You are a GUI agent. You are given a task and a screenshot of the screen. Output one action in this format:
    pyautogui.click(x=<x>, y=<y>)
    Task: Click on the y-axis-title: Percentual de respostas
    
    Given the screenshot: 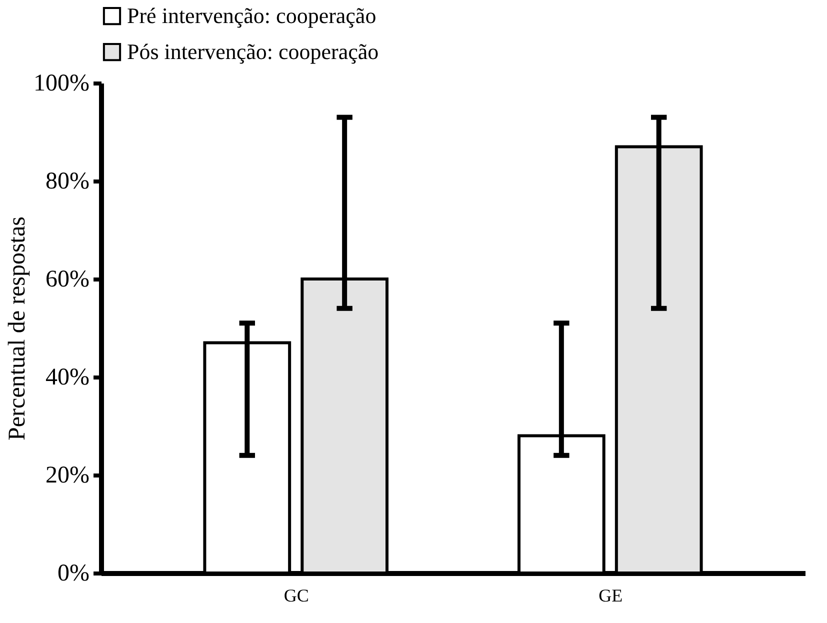 What is the action you would take?
    pyautogui.click(x=17, y=328)
    